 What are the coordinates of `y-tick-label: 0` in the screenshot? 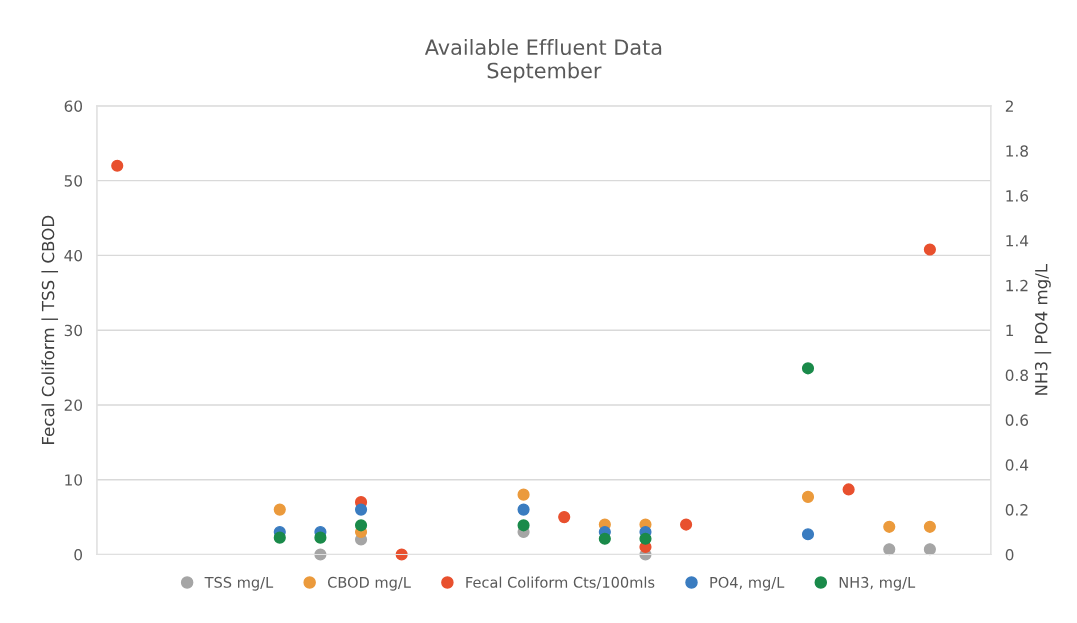 It's located at (78, 554).